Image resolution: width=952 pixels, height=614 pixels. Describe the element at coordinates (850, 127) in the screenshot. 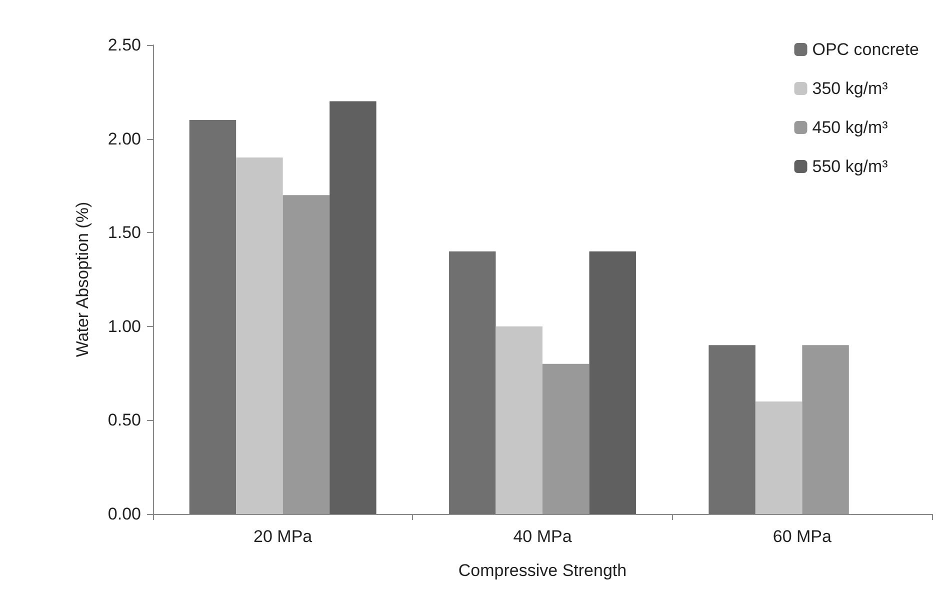

I see `legend-label: 450 kg/m³` at that location.